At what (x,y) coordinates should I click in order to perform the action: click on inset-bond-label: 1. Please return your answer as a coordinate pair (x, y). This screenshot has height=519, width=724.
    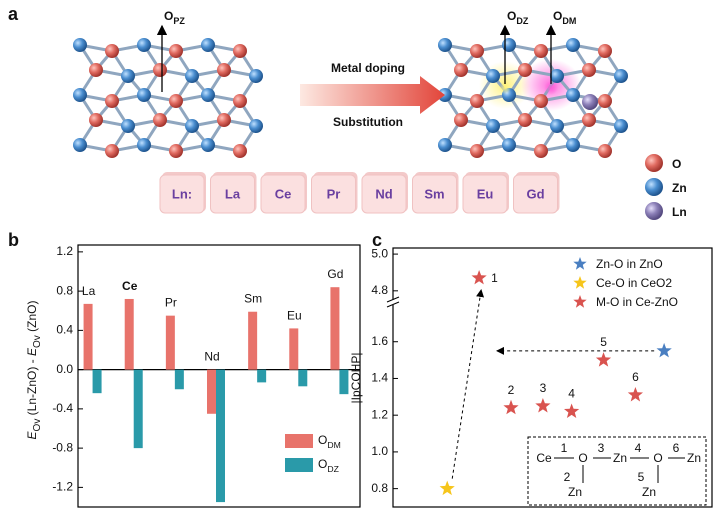
    Looking at the image, I should click on (564, 448).